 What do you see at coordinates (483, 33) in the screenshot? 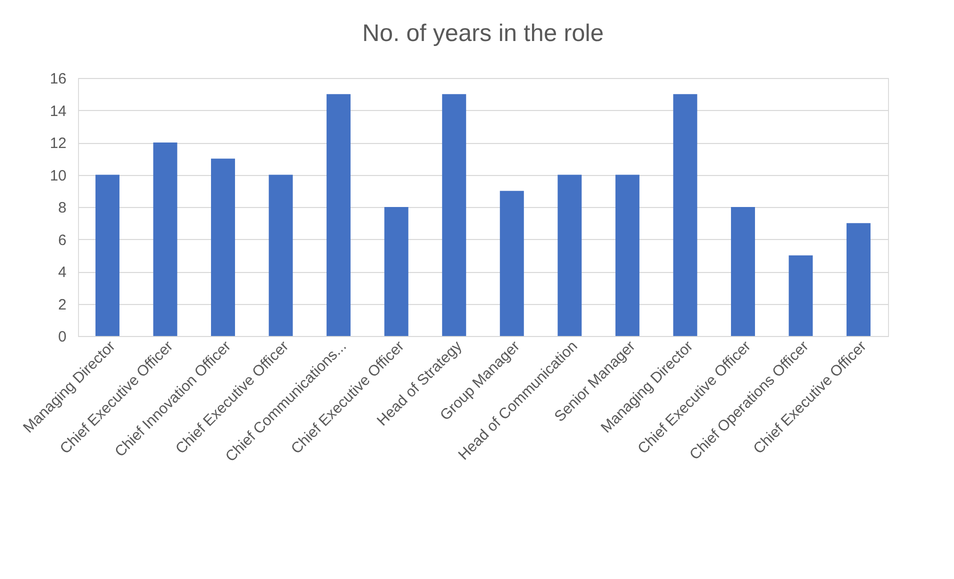
I see `chart-title: No. of years in the role` at bounding box center [483, 33].